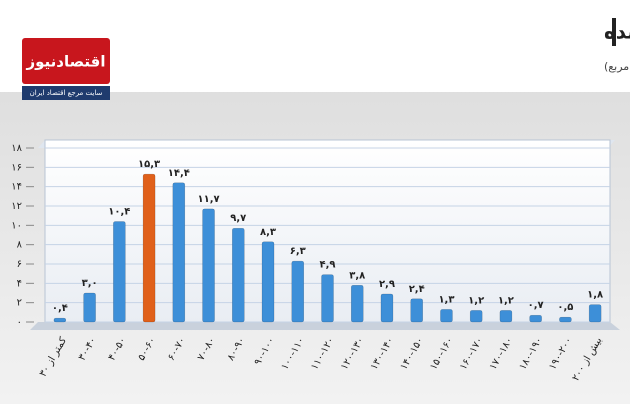 The height and width of the screenshot is (408, 630). What do you see at coordinates (16, 148) in the screenshot?
I see `y-tick-label: ۱۸` at bounding box center [16, 148].